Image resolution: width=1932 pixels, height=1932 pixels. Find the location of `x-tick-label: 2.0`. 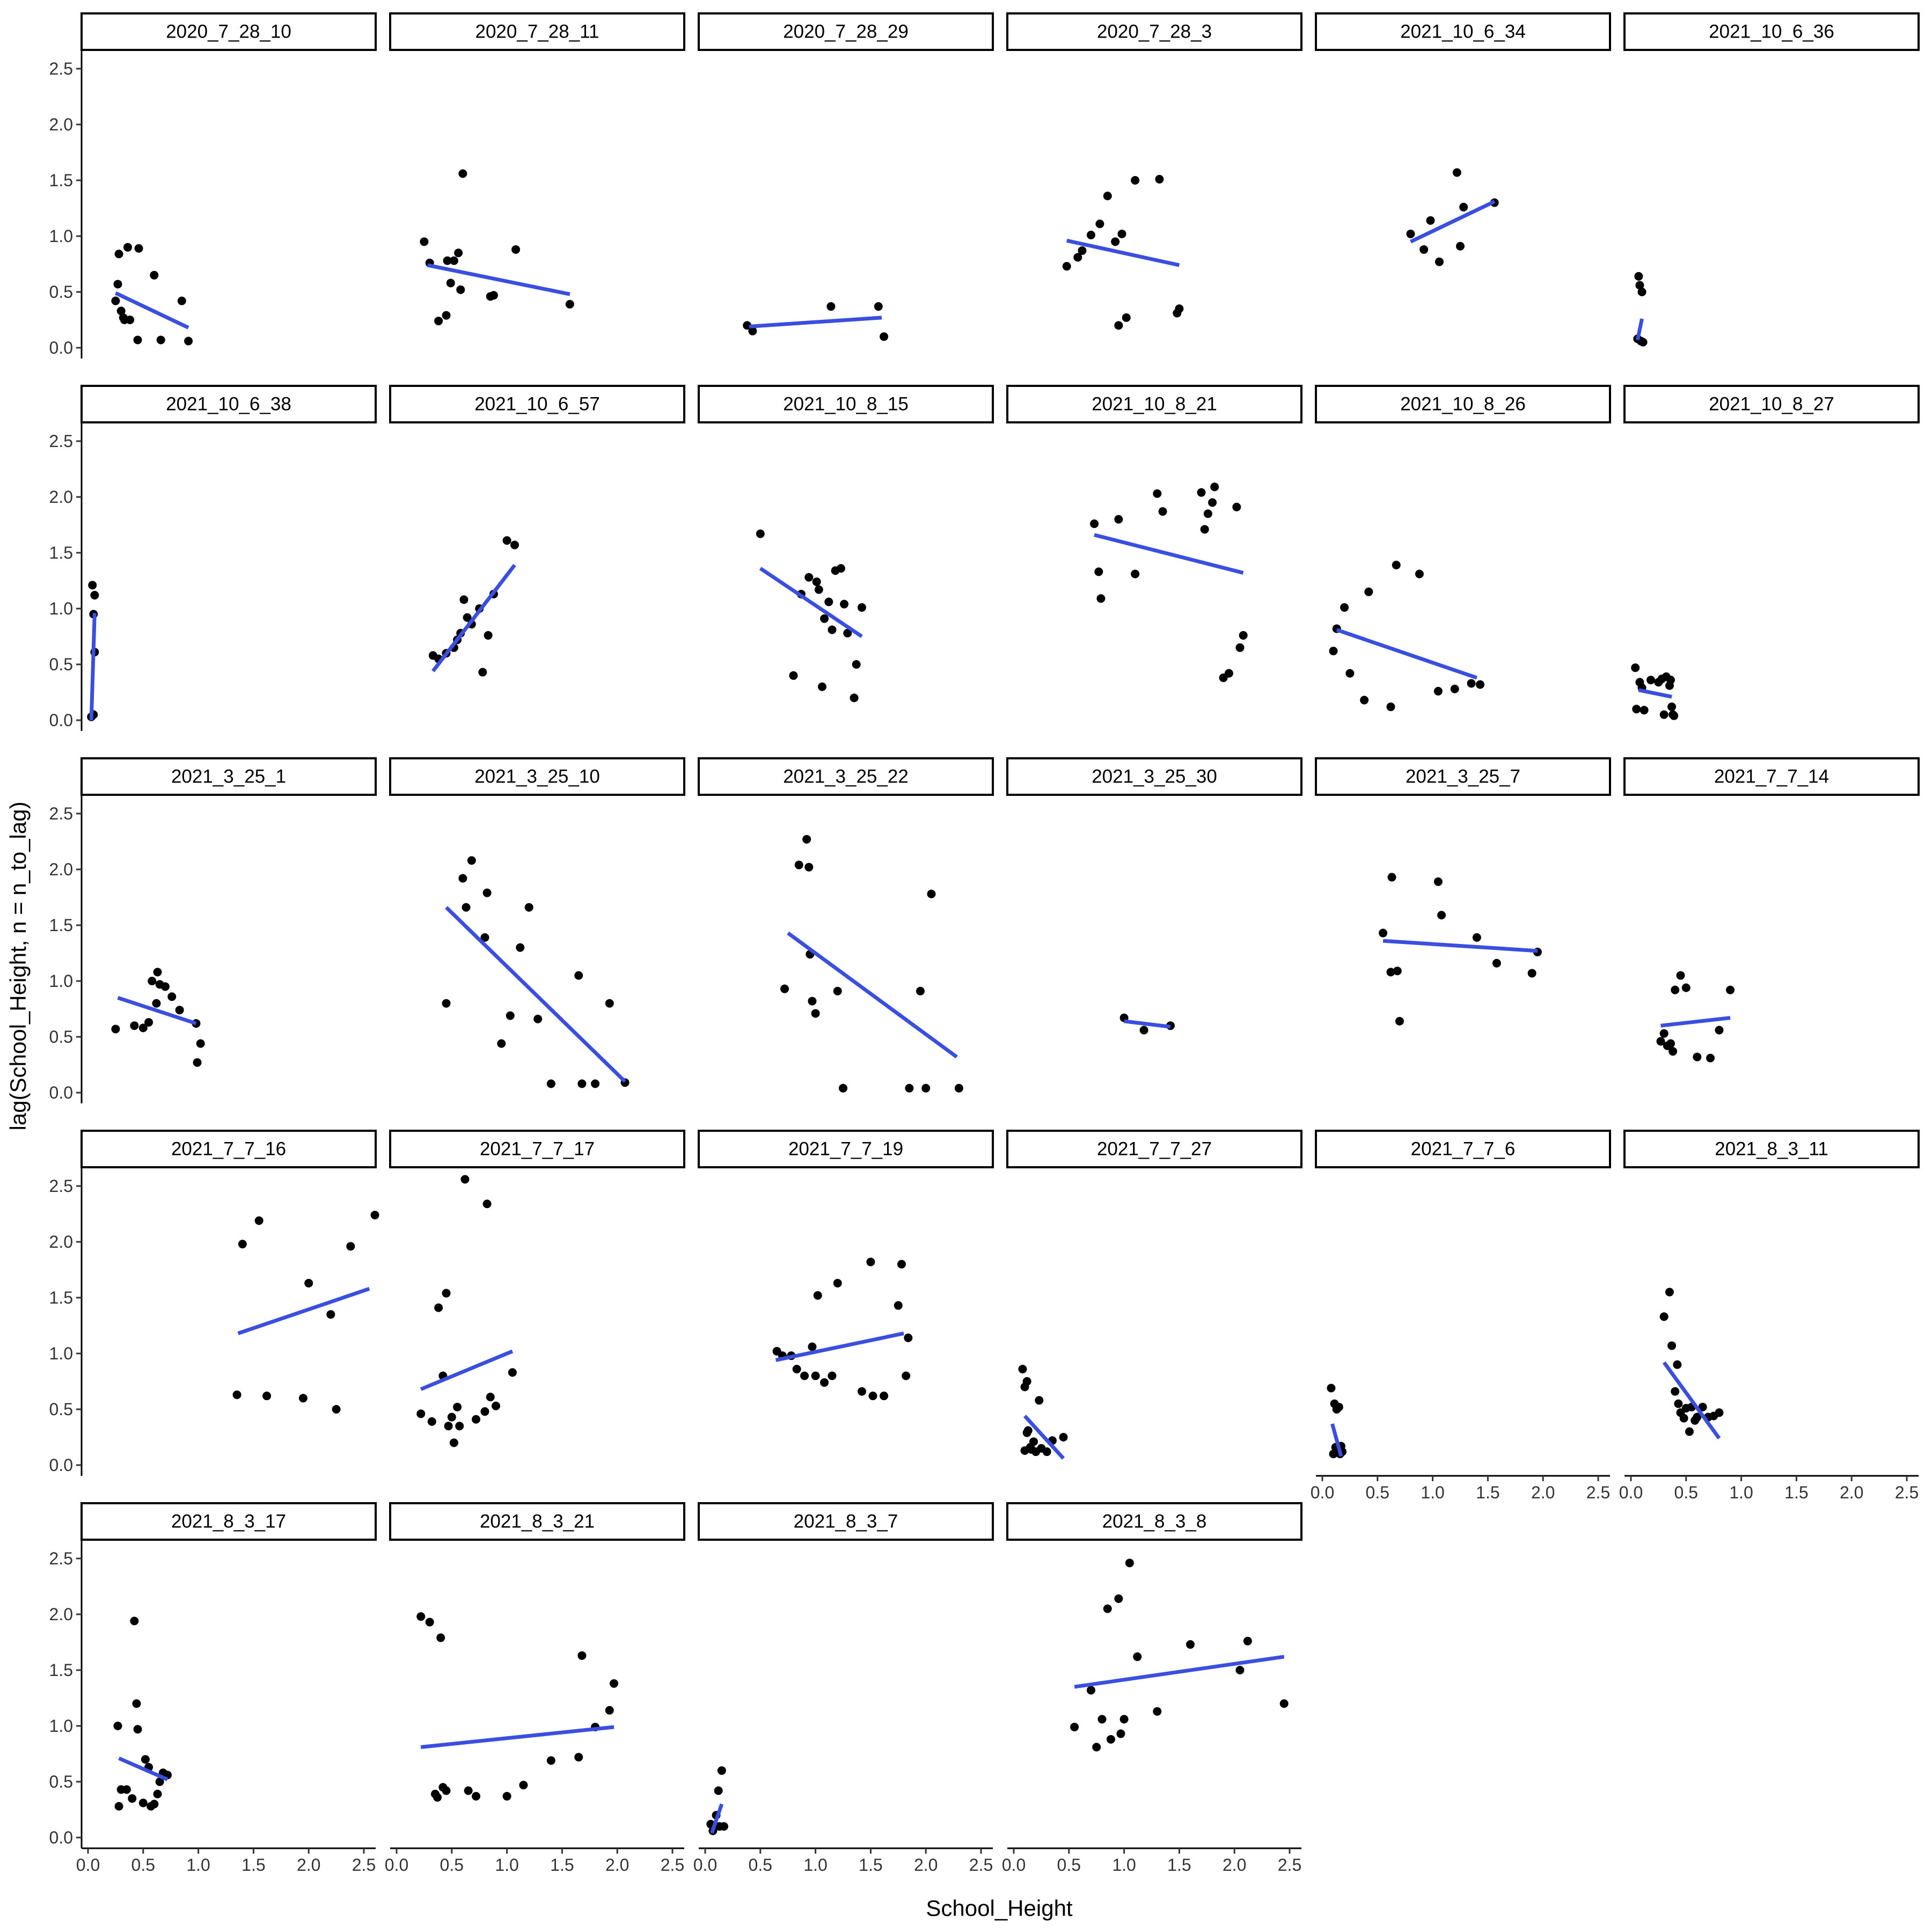

x-tick-label: 2.0 is located at coordinates (1234, 1865).